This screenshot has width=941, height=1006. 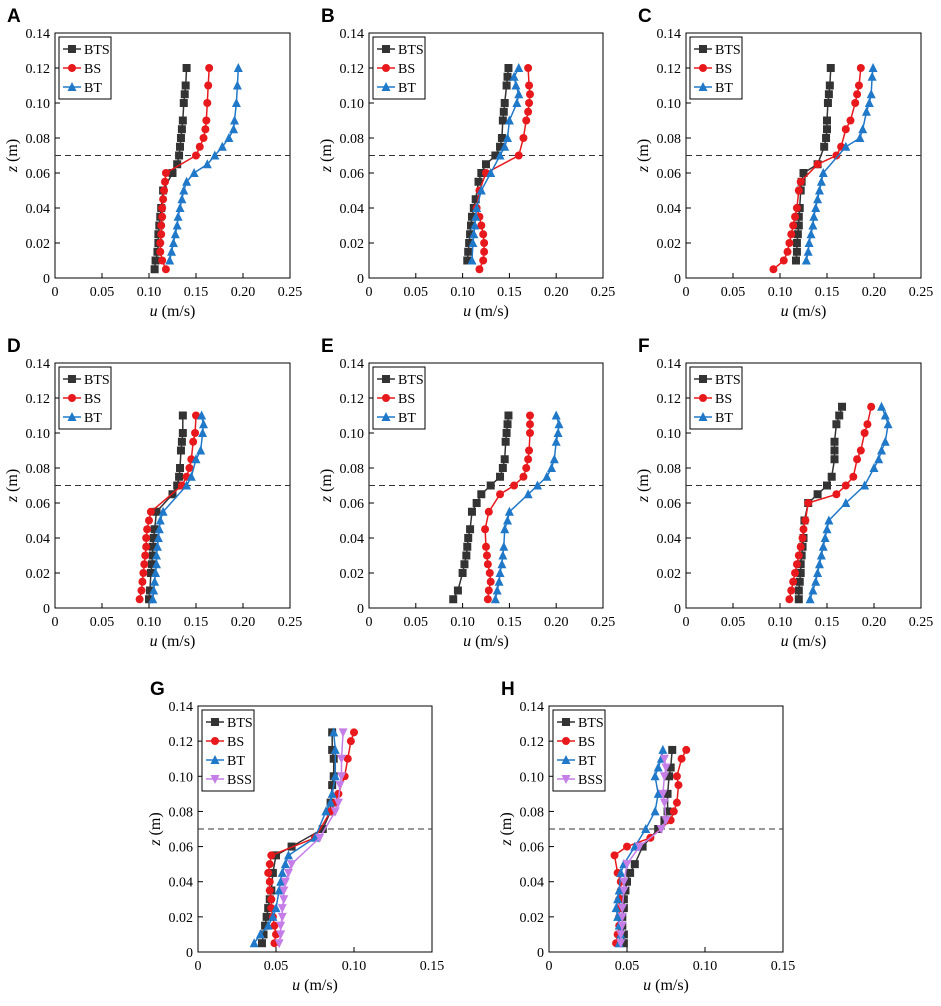 What do you see at coordinates (46, 609) in the screenshot?
I see `y-tick-label: 0` at bounding box center [46, 609].